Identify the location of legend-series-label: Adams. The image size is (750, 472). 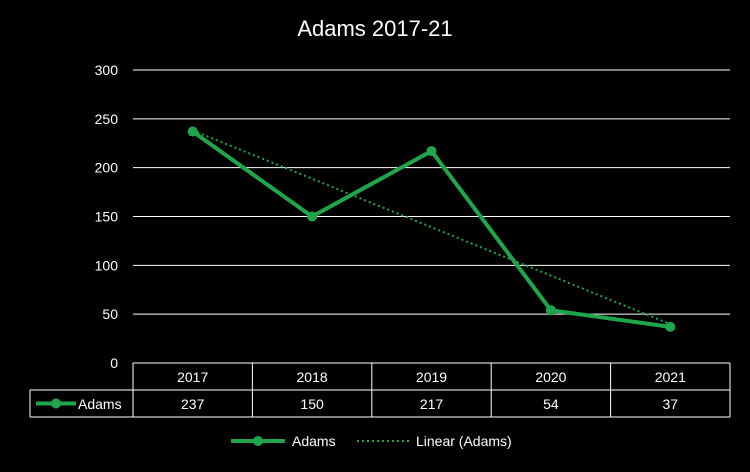
(314, 441).